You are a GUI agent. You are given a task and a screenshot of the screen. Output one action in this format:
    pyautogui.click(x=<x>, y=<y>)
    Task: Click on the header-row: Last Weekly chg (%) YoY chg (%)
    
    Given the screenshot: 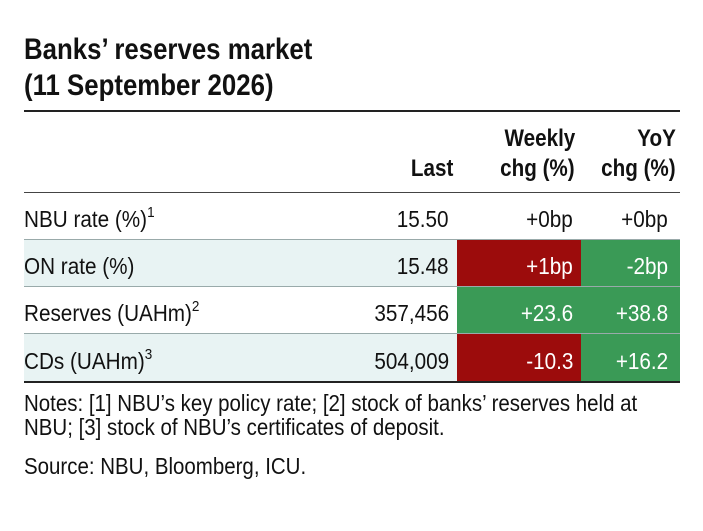 What is the action you would take?
    pyautogui.click(x=352, y=152)
    